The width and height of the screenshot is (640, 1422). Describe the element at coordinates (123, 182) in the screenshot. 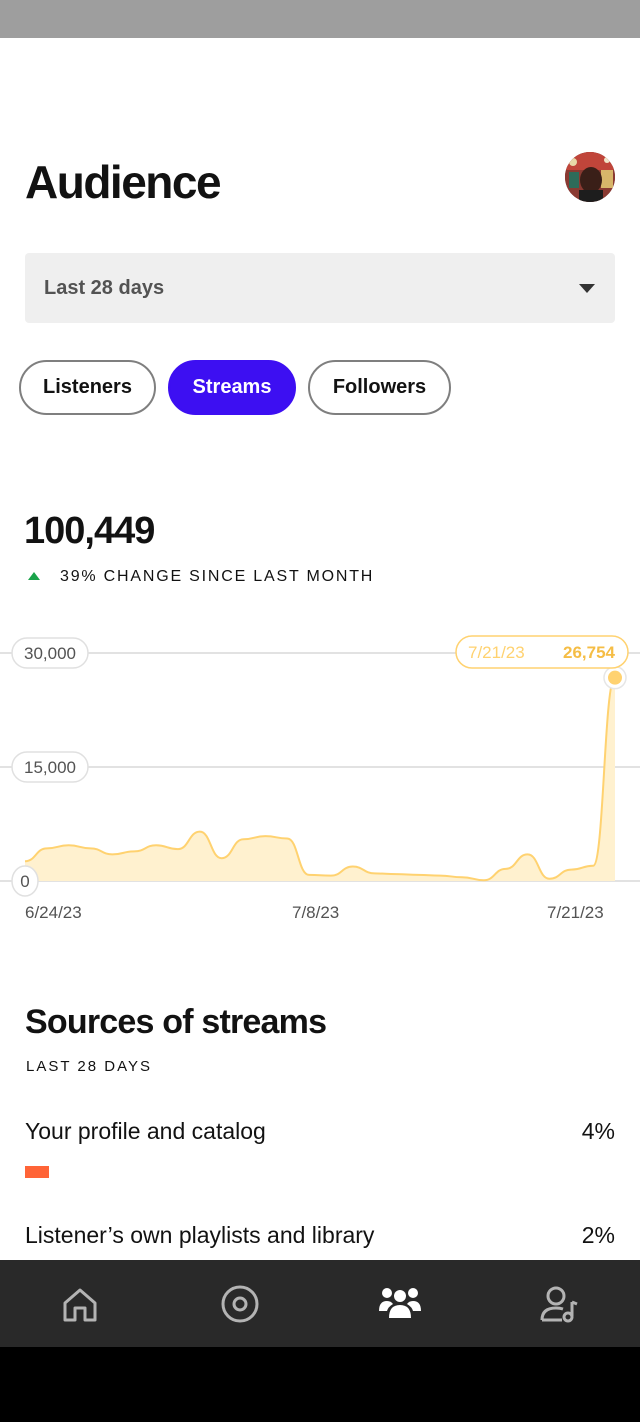

I see `page-title: Audience` at that location.